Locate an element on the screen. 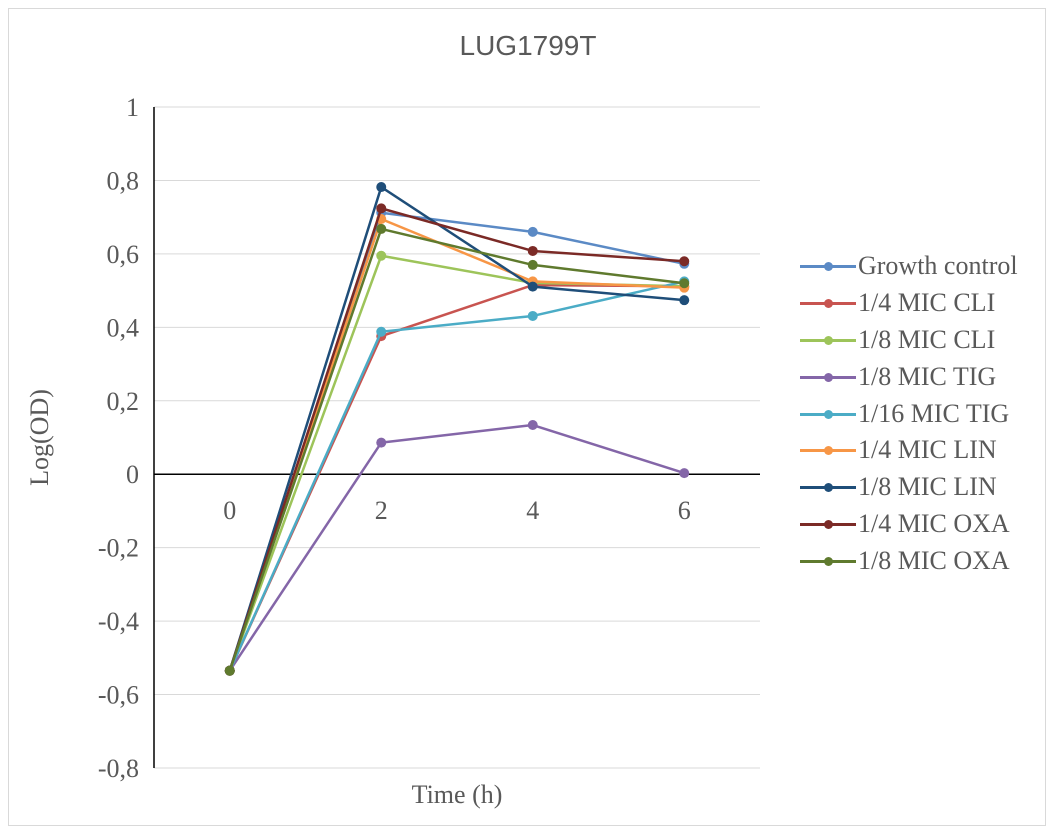 Image resolution: width=1056 pixels, height=835 pixels. x-axis-title: Time (h) is located at coordinates (457, 794).